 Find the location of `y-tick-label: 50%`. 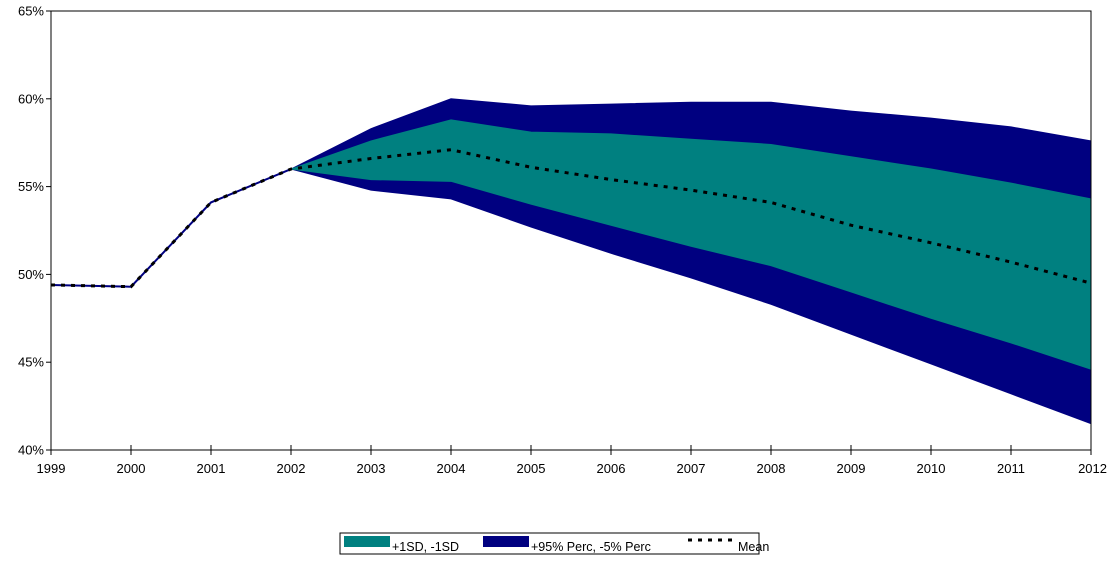

y-tick-label: 50% is located at coordinates (31, 274).